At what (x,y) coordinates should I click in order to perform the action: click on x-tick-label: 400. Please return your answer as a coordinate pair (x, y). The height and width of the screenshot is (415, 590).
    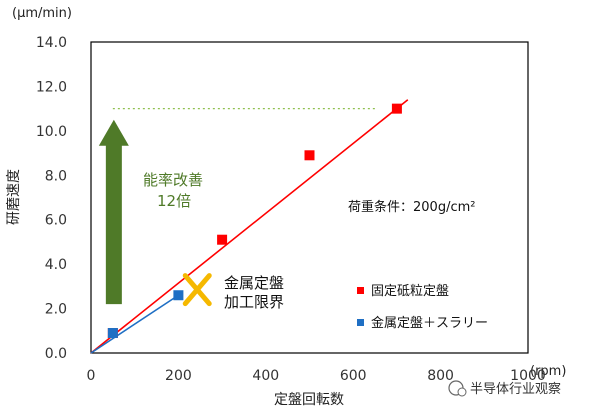
    Looking at the image, I should click on (265, 376).